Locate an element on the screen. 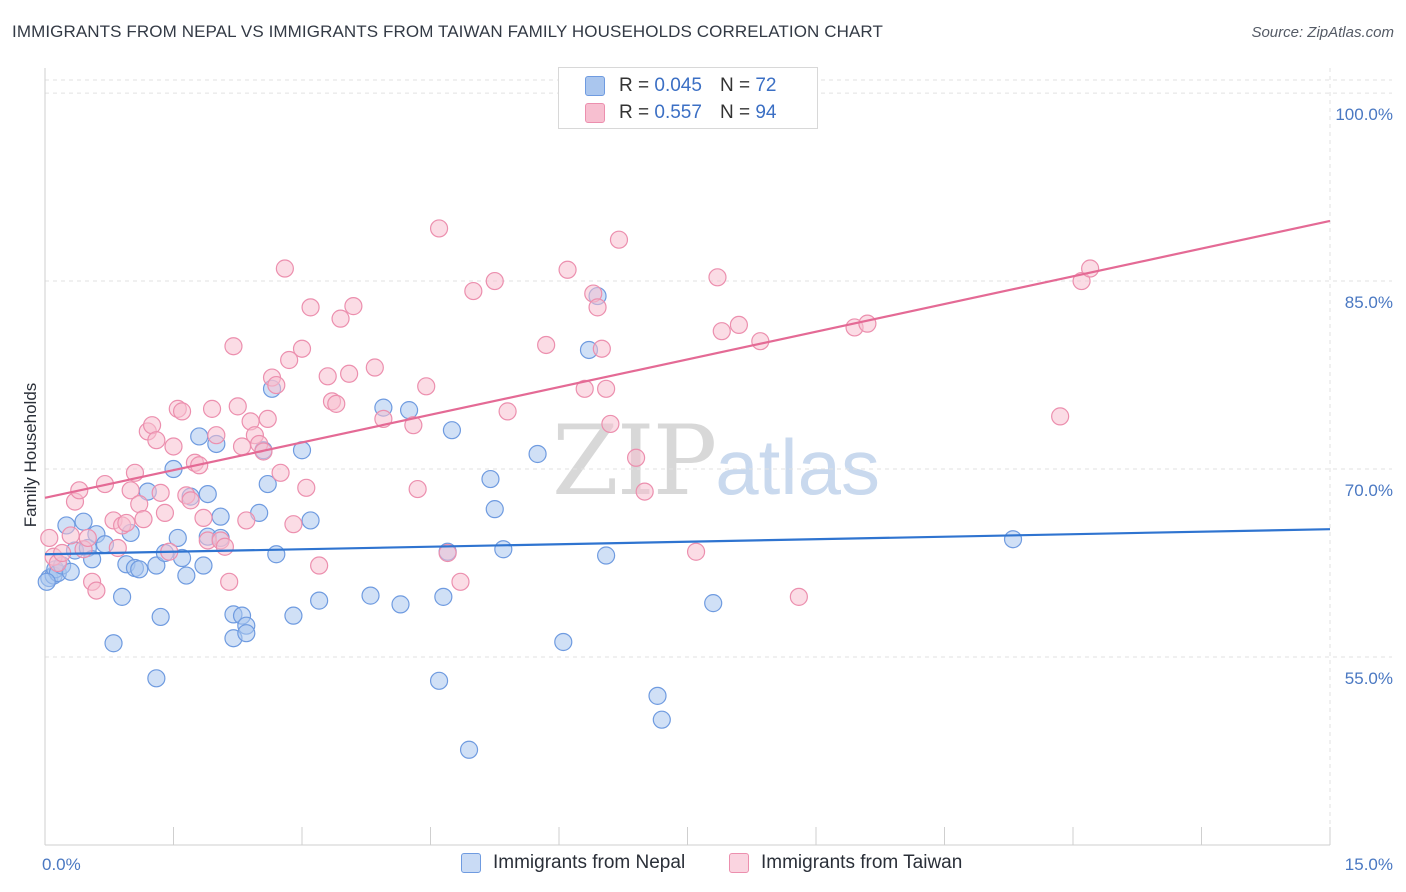 This screenshot has width=1406, height=892. trend-line-nepal is located at coordinates (687, 542).